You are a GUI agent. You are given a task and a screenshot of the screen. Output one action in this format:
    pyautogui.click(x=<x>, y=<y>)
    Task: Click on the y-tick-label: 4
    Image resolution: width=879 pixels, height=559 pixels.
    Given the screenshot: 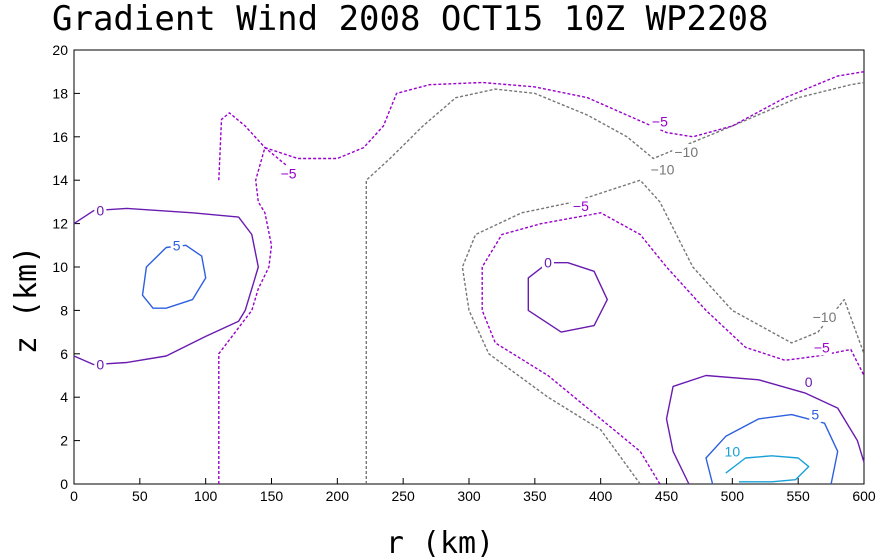 What is the action you would take?
    pyautogui.click(x=64, y=397)
    